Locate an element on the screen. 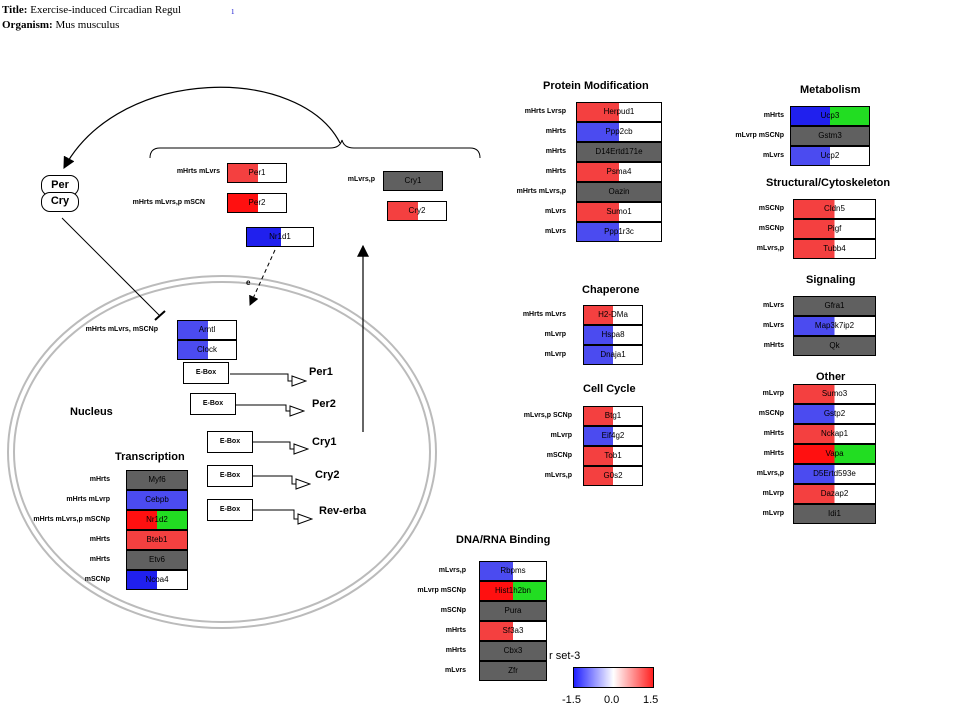 Image resolution: width=956 pixels, height=718 pixels. gene-box-vapa: Vapa is located at coordinates (834, 454).